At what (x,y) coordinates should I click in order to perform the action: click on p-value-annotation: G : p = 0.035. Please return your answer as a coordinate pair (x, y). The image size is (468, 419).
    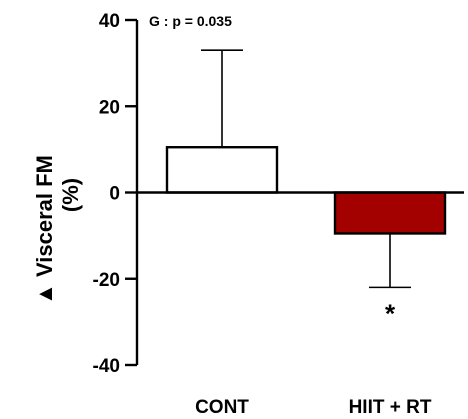
    Looking at the image, I should click on (190, 21).